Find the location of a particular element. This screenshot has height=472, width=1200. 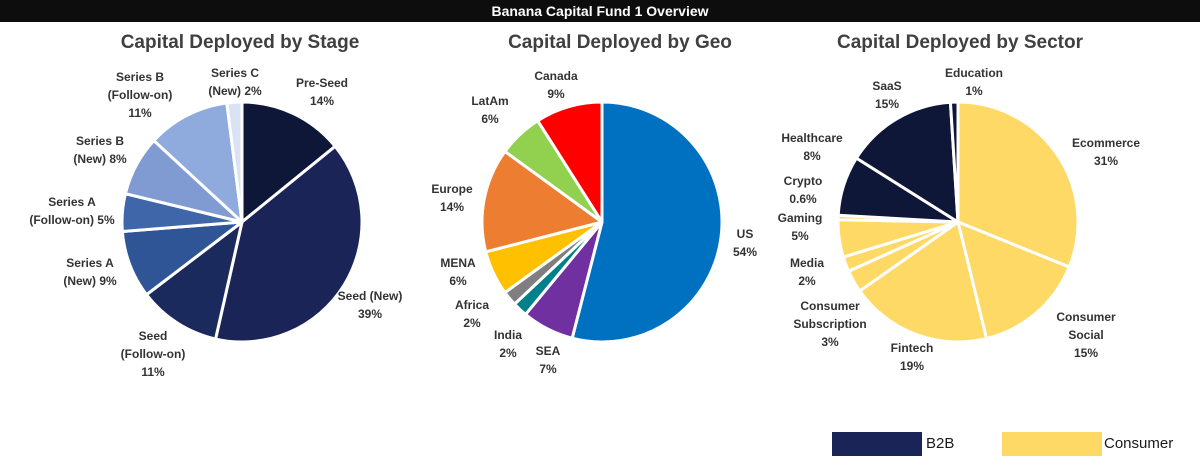

slice-1-canada is located at coordinates (570, 162).